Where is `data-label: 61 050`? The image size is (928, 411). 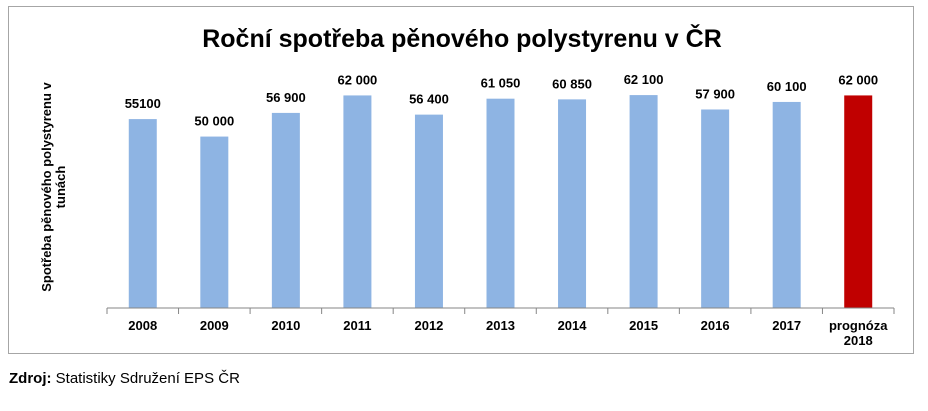
data-label: 61 050 is located at coordinates (501, 83).